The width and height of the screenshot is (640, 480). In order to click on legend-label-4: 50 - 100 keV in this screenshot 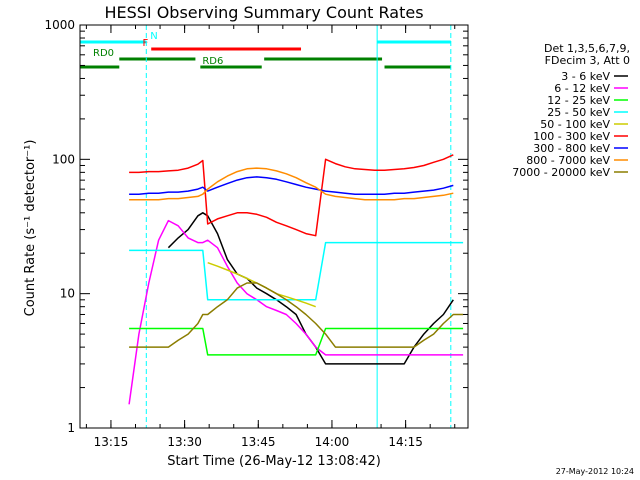, I will do `click(575, 124)`.